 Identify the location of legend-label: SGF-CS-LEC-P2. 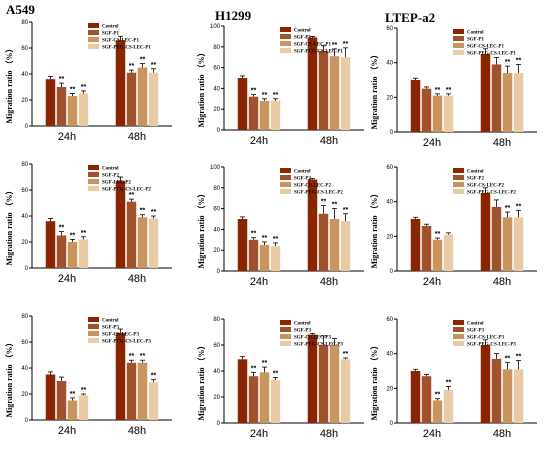
(485, 186).